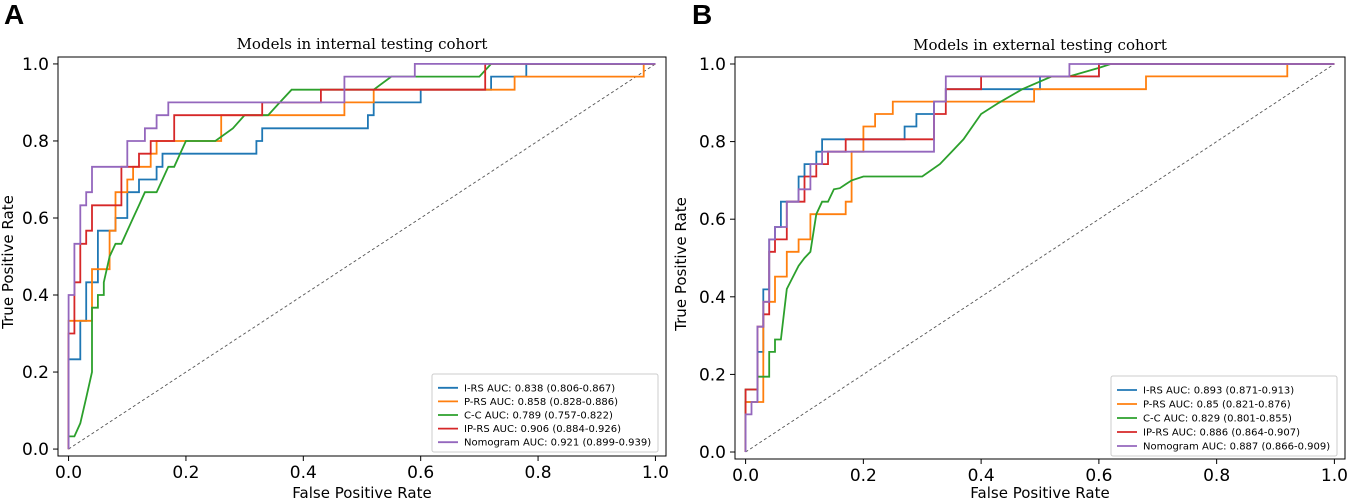 The height and width of the screenshot is (504, 1358). I want to click on legend-entry: C-C AUC: 0.789 (0.757-0.822), so click(538, 416).